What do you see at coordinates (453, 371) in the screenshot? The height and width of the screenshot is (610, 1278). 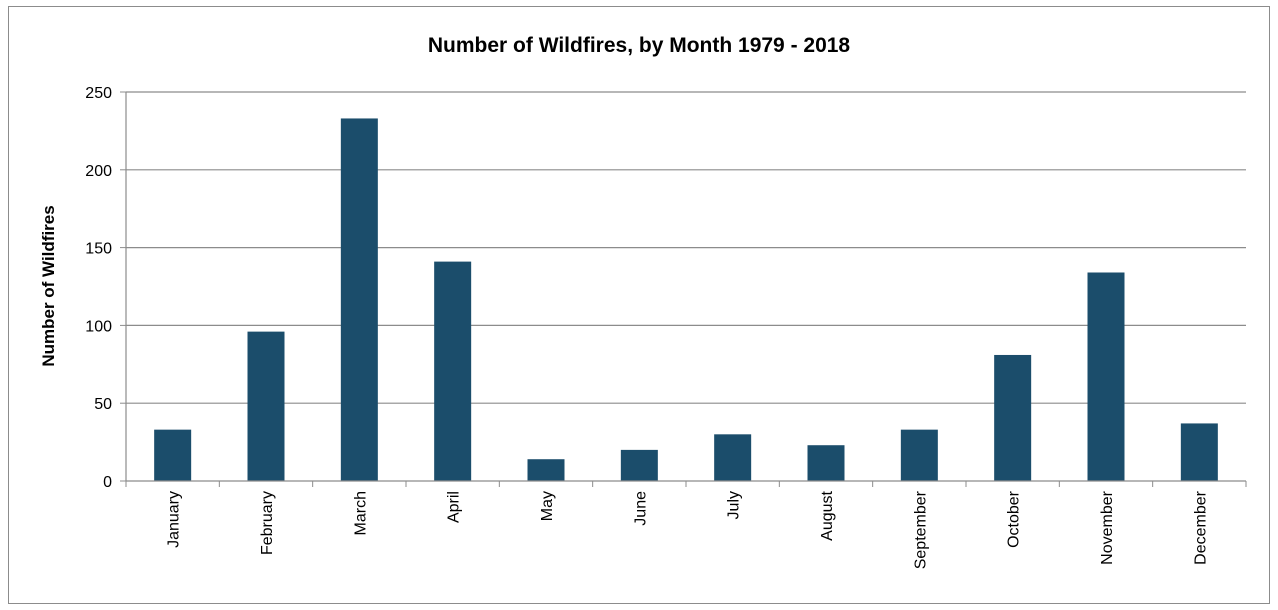 I see `bar-april` at bounding box center [453, 371].